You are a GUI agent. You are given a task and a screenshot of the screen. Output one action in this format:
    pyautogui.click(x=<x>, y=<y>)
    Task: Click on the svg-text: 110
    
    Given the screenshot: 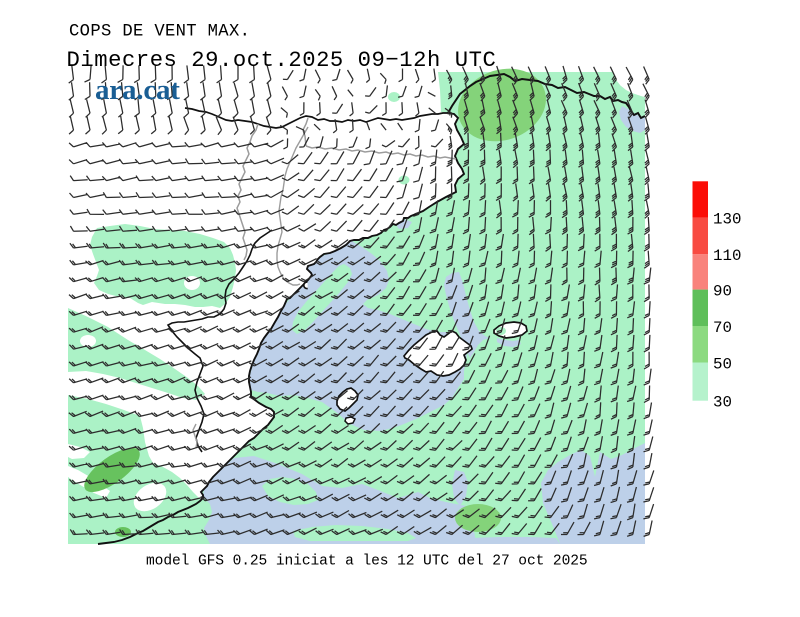 What is the action you would take?
    pyautogui.click(x=727, y=256)
    